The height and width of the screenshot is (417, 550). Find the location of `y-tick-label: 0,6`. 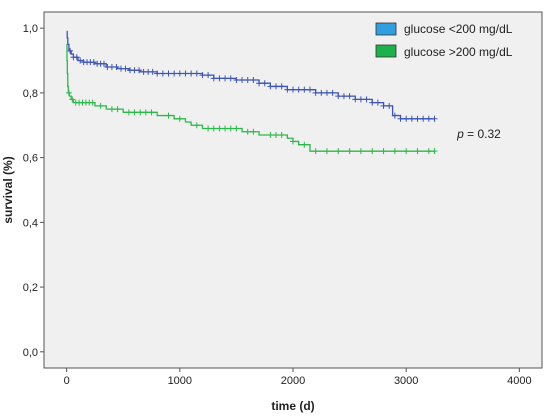

y-tick-label: 0,6 is located at coordinates (30, 159).